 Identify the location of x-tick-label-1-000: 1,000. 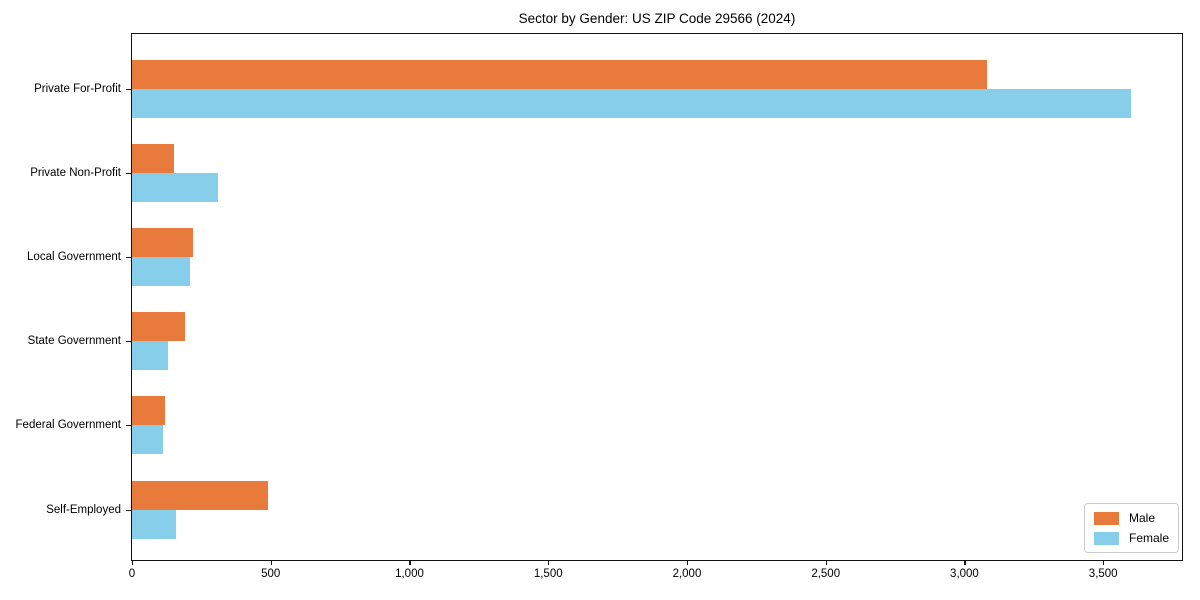
(409, 574).